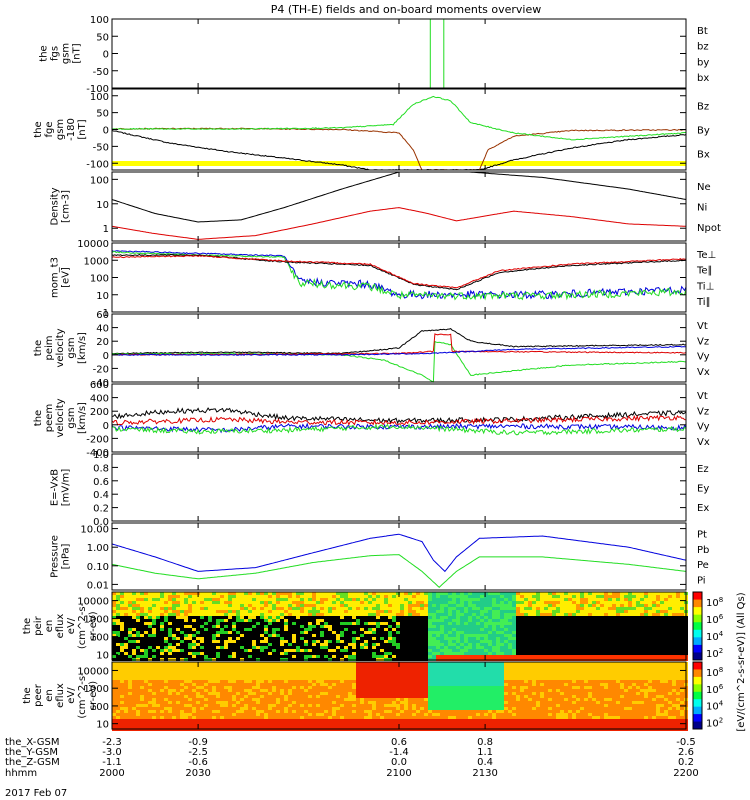 The height and width of the screenshot is (800, 750). Describe the element at coordinates (49, 347) in the screenshot. I see `y-axis-label-line: peim` at that location.